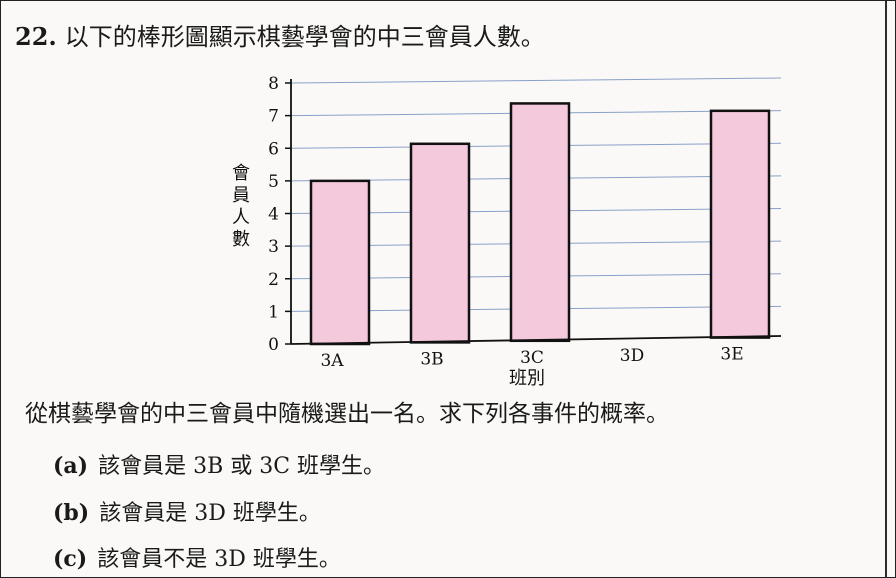 This screenshot has height=578, width=896. I want to click on part-c-text: 該會員不是 3D 班學生。, so click(219, 559).